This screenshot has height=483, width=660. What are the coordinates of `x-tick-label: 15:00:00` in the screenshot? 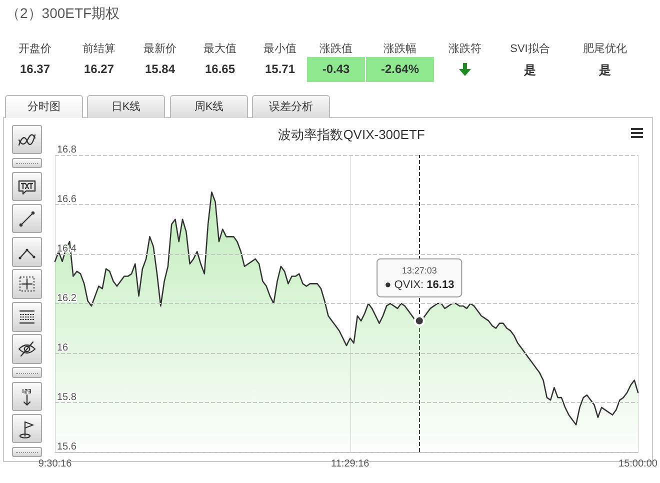 It's located at (638, 464).